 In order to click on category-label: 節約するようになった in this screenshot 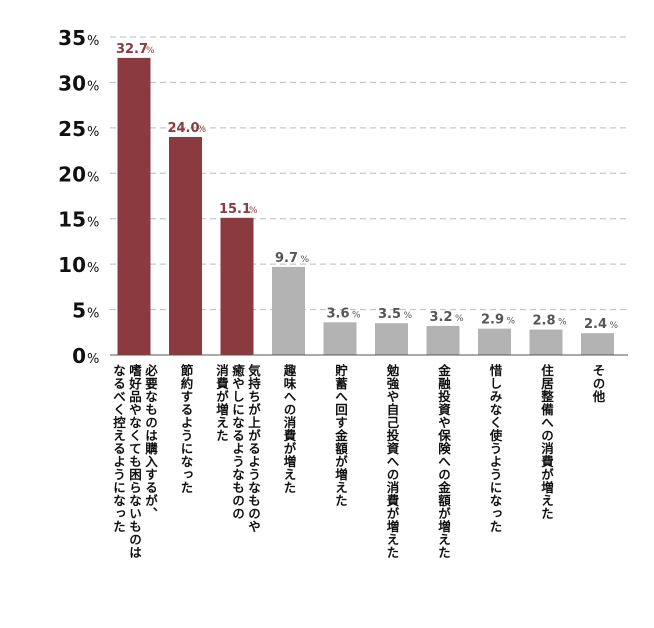, I will do `click(186, 429)`.